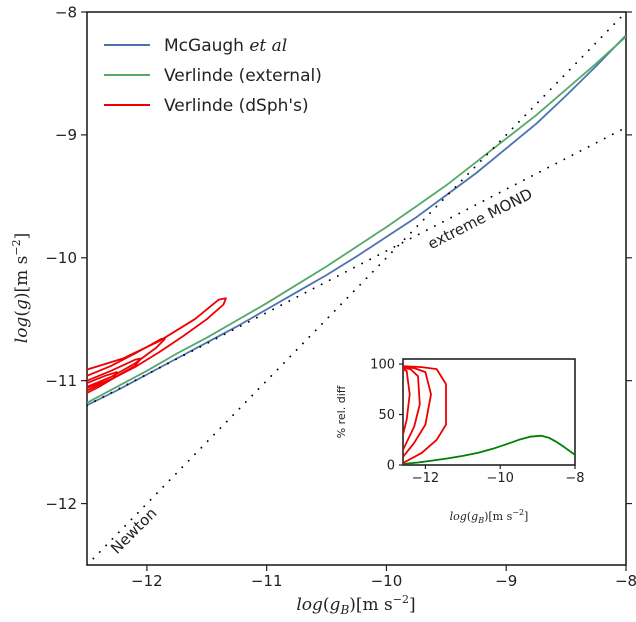 Image resolution: width=636 pixels, height=622 pixels. I want to click on inset-x-tick-label-1: −10, so click(499, 478).